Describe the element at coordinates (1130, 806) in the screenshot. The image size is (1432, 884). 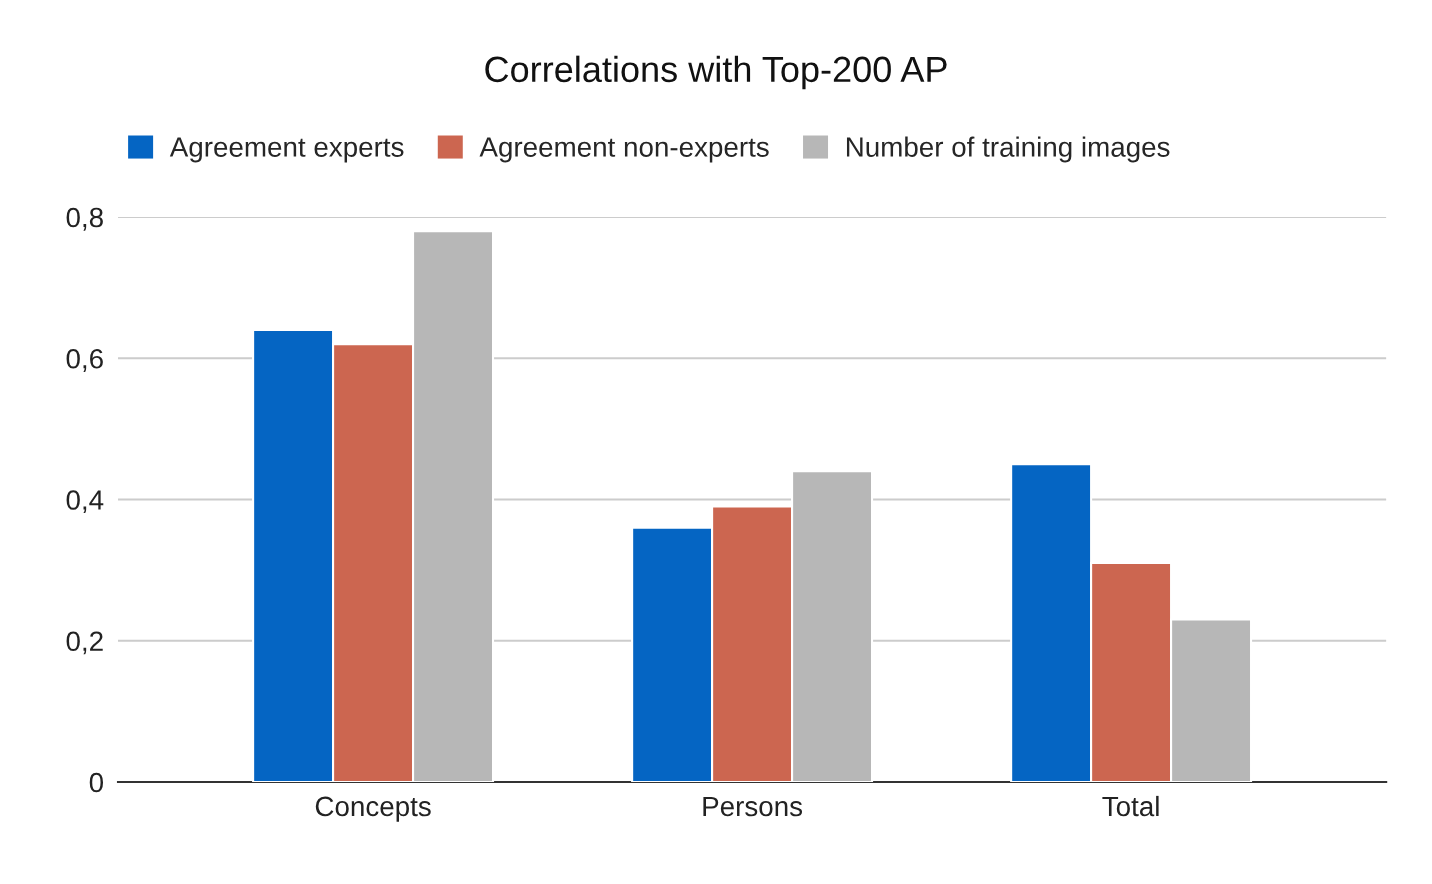
I see `x-tick-label: Total` at that location.